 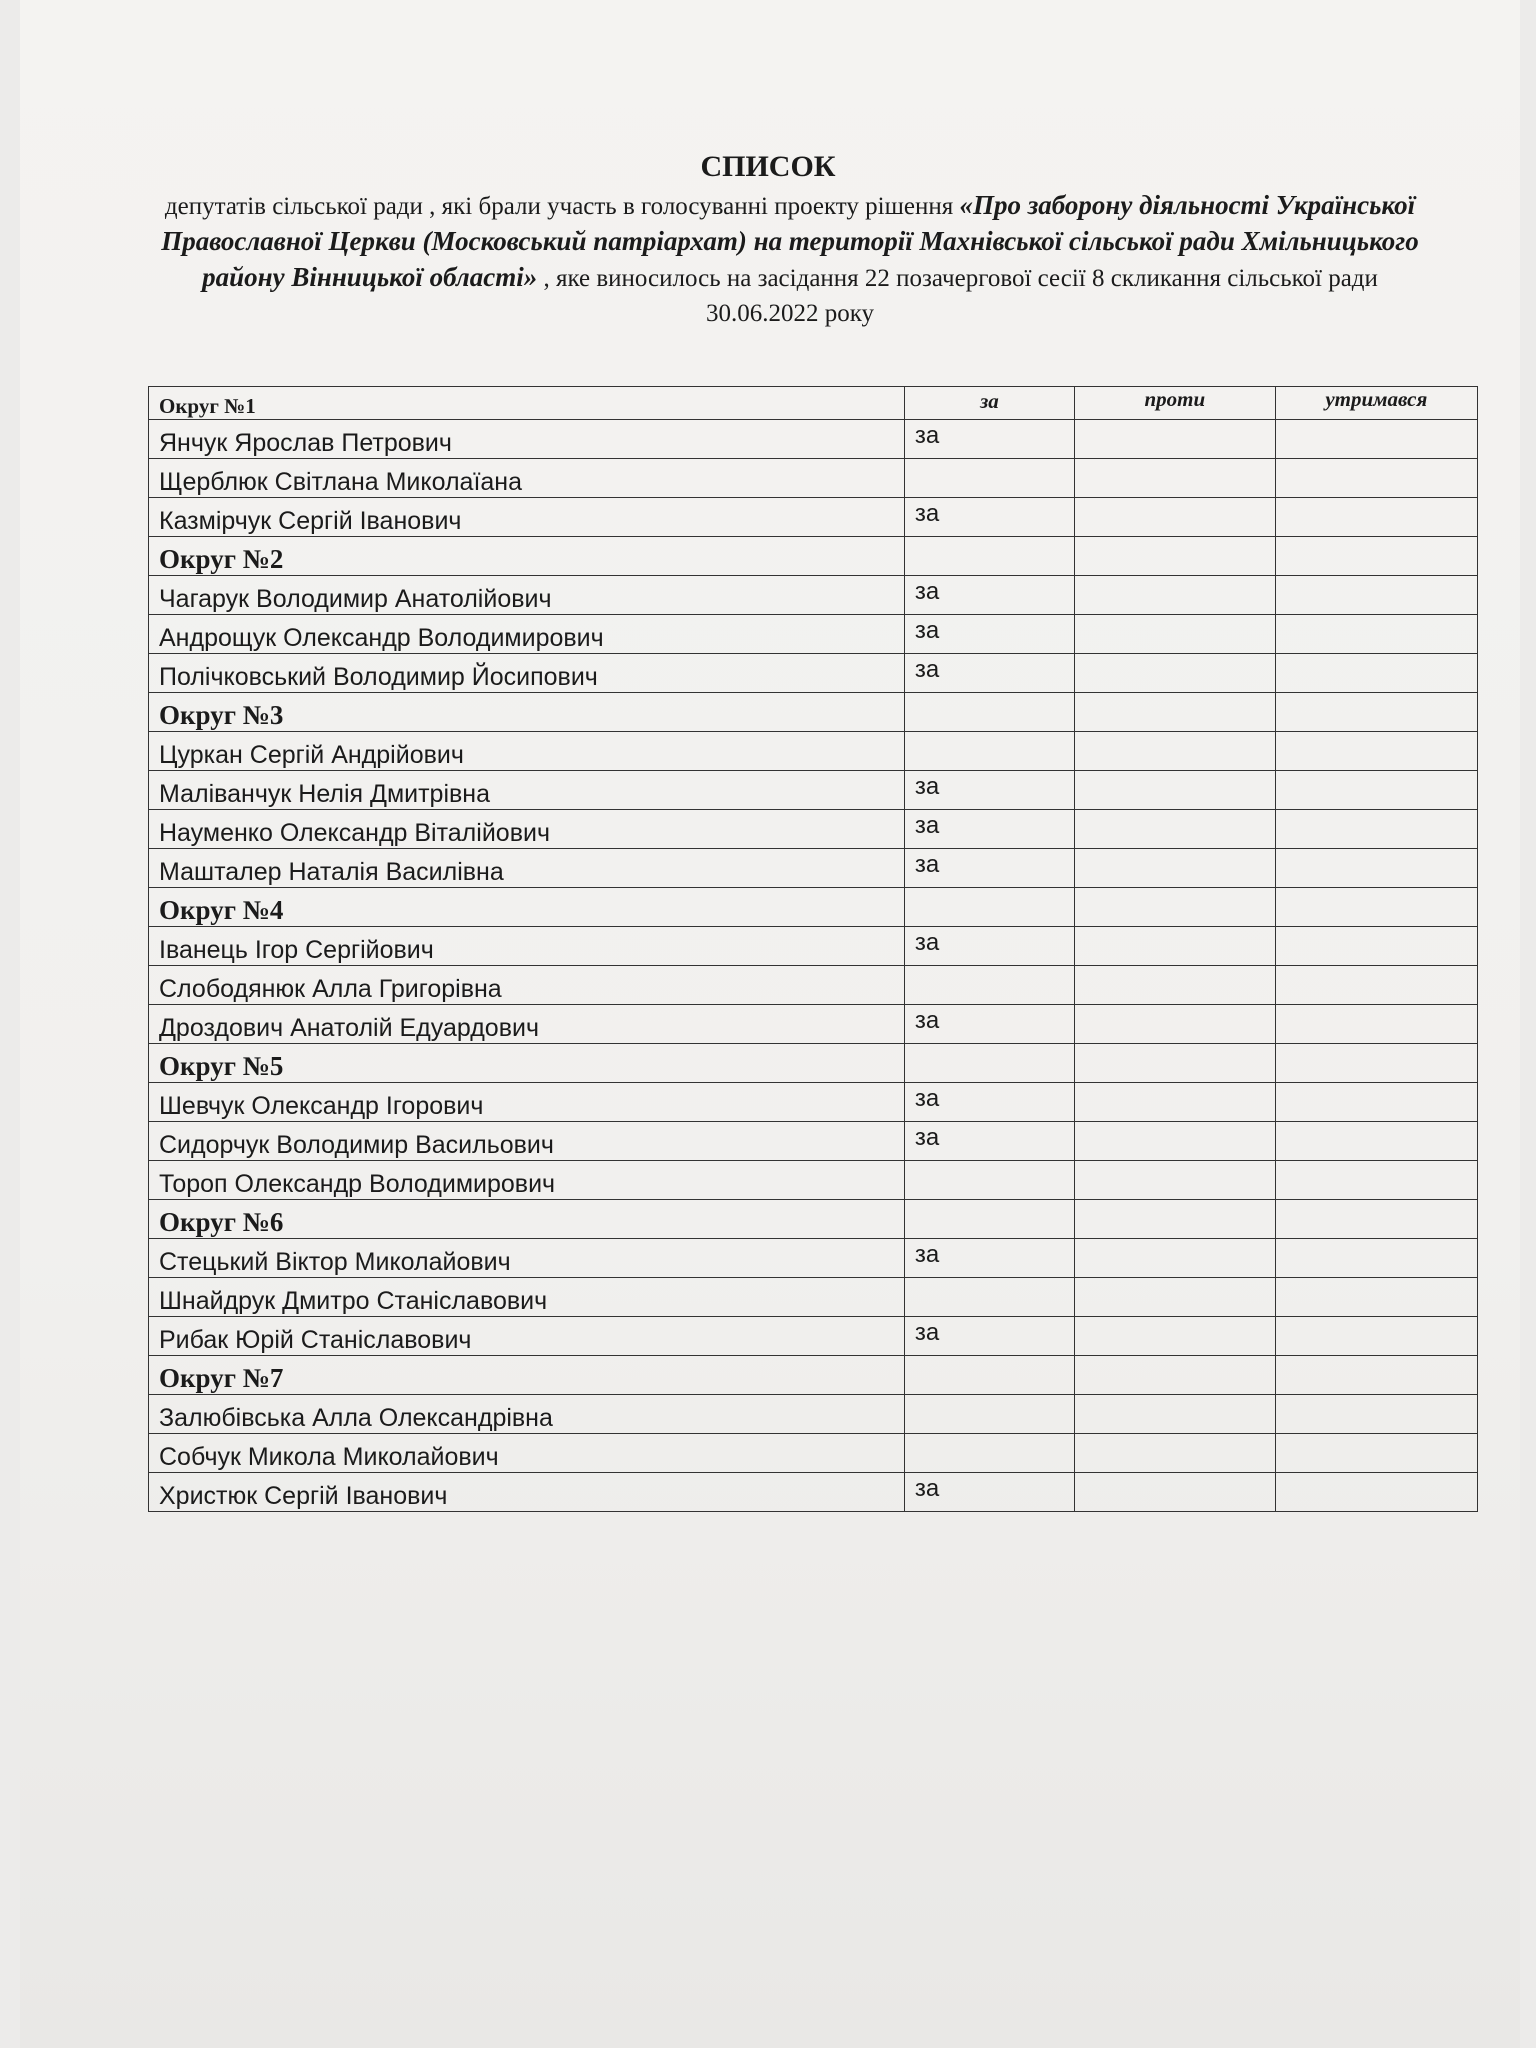 What do you see at coordinates (813, 1336) in the screenshot?
I see `deputy-row: Рибак Юрій Станіславович за` at bounding box center [813, 1336].